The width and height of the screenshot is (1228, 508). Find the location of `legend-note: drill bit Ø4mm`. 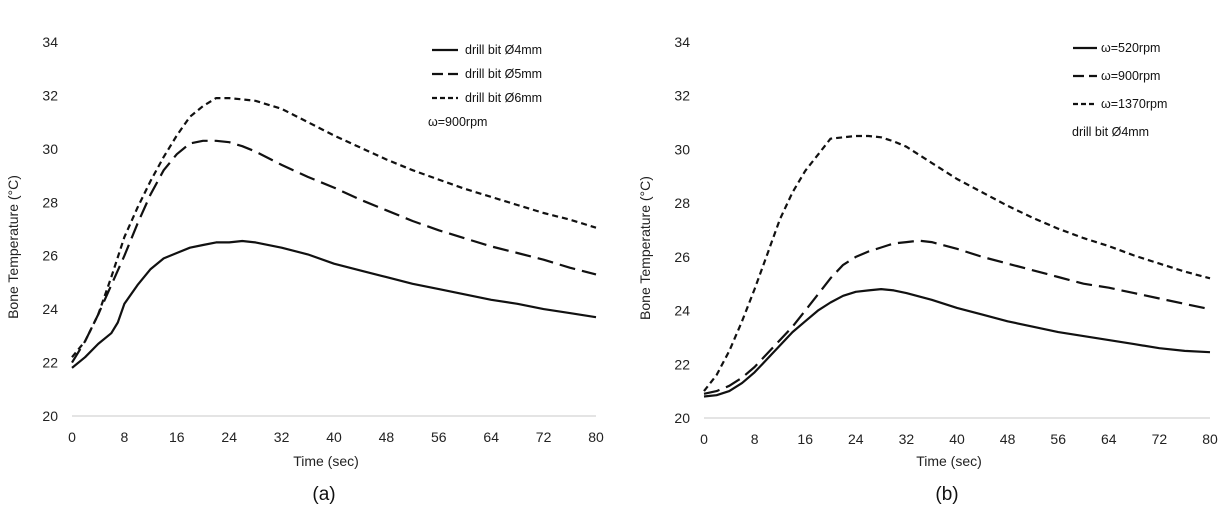

legend-note: drill bit Ø4mm is located at coordinates (1110, 132).